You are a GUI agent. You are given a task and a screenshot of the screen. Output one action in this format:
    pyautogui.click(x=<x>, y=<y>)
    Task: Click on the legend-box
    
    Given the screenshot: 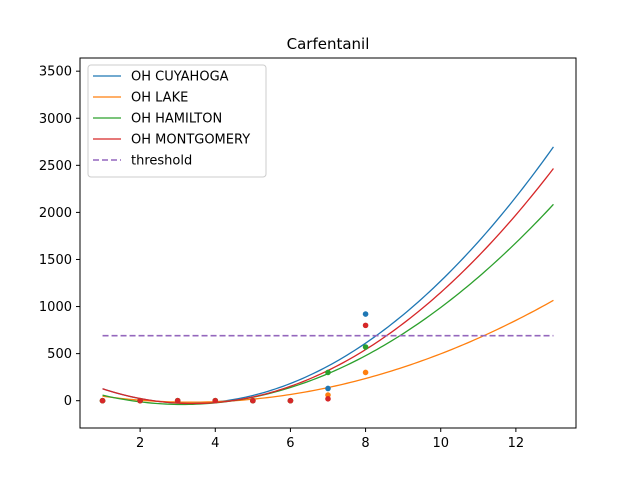 What is the action you would take?
    pyautogui.click(x=177, y=121)
    